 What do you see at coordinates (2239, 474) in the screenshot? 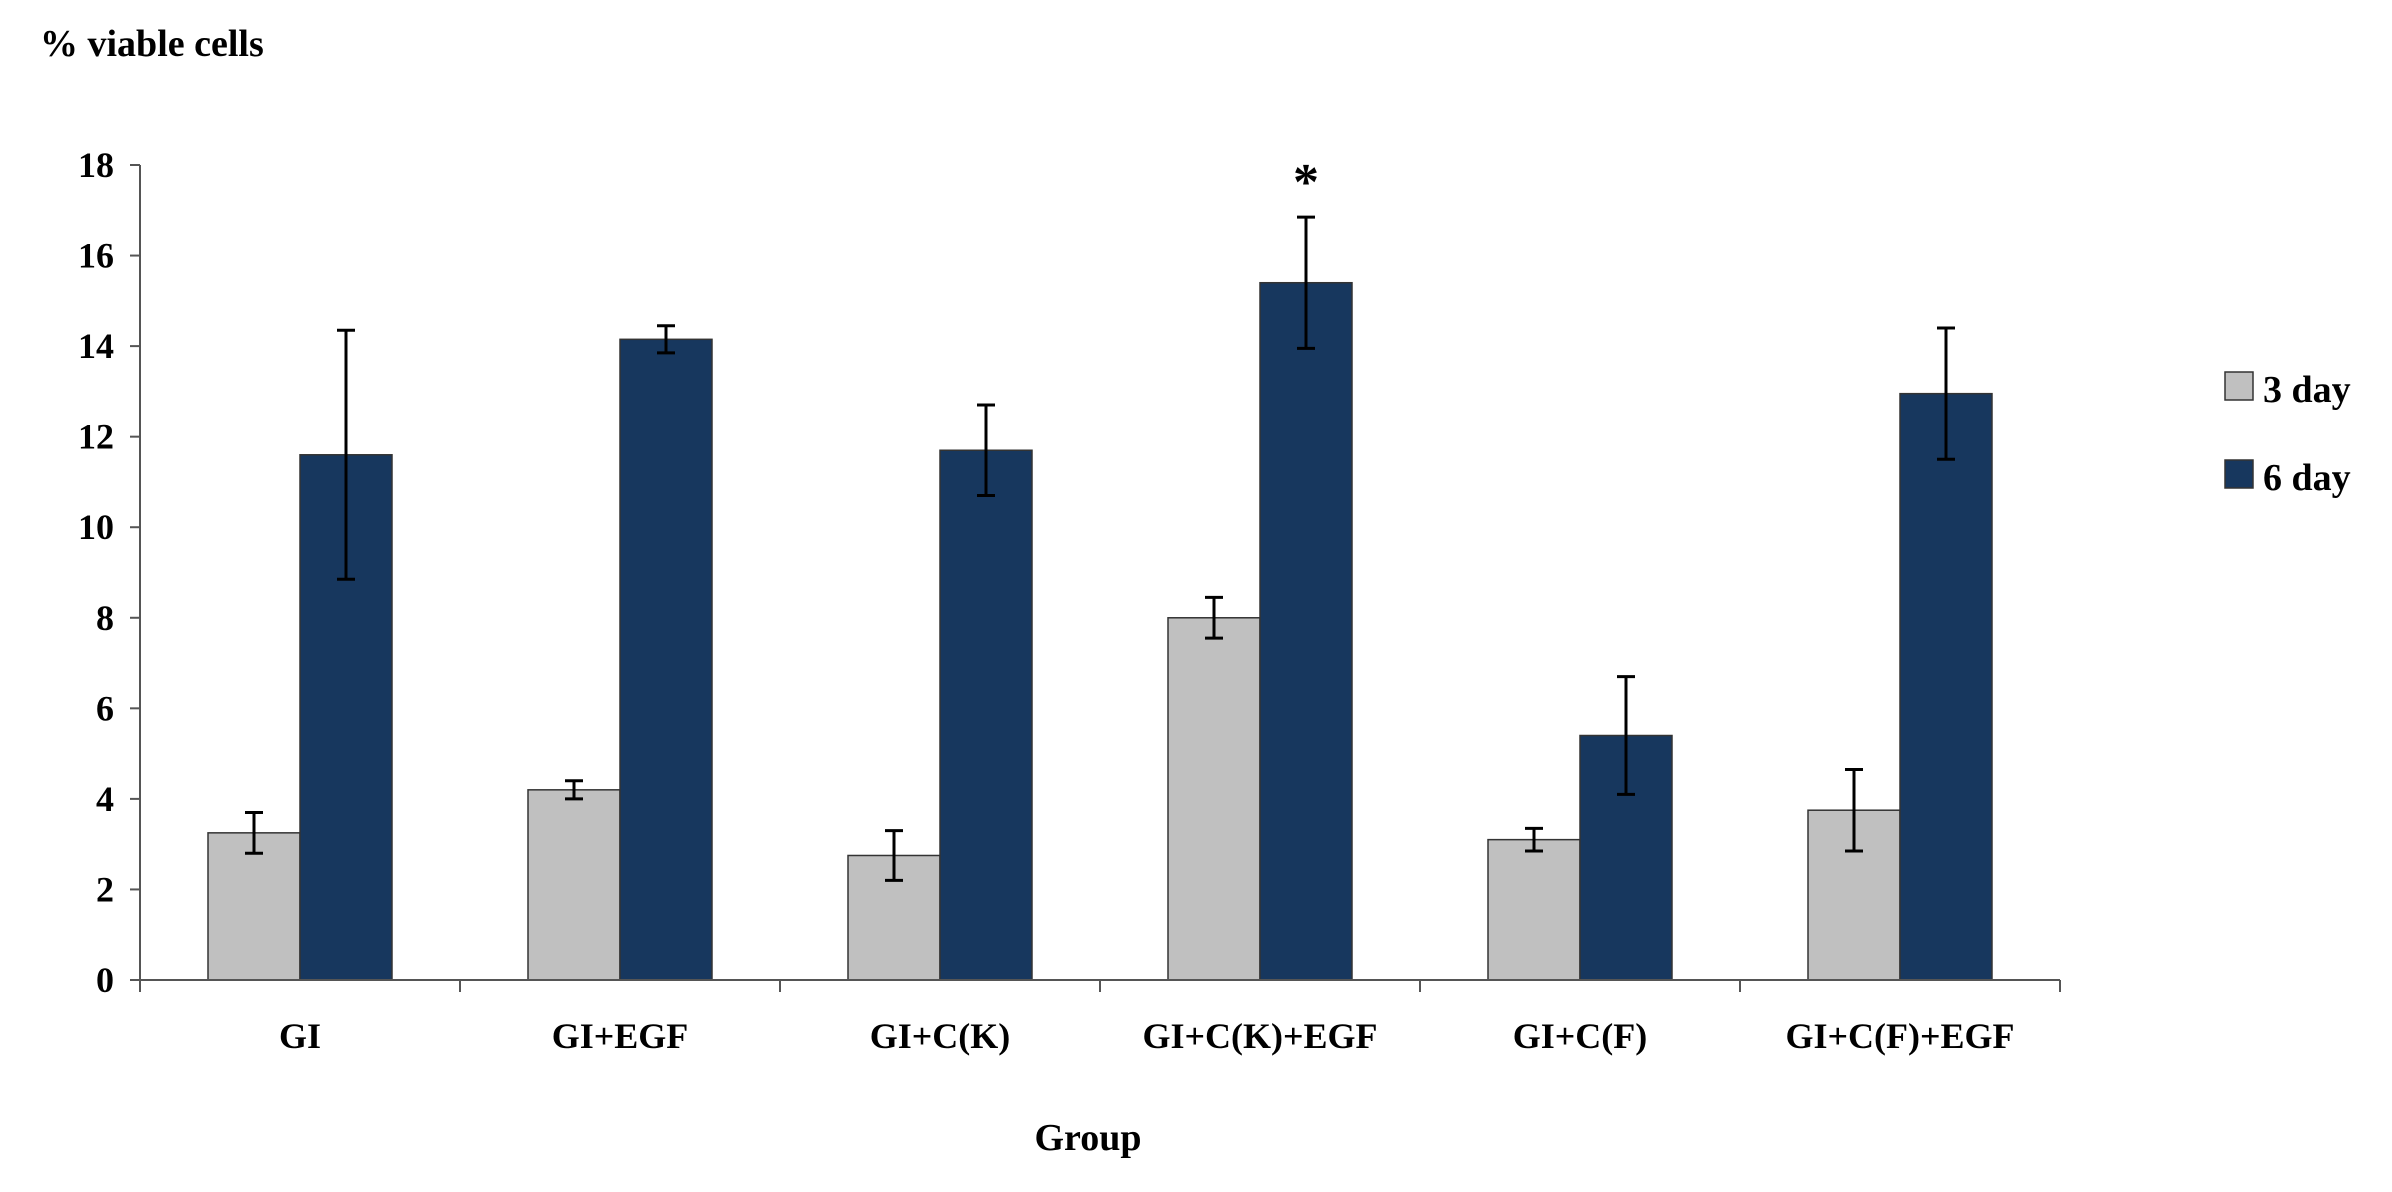
I see `legend-swatch-6-day` at bounding box center [2239, 474].